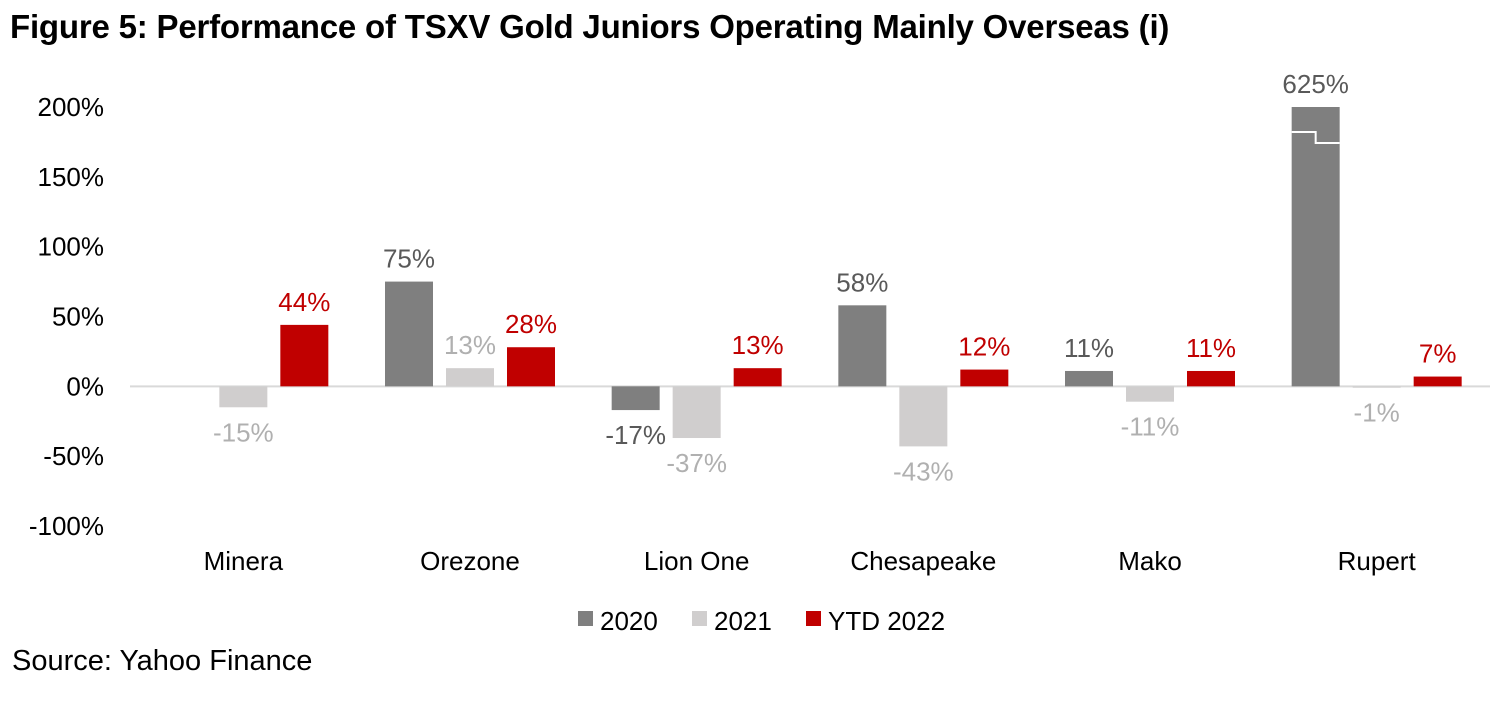  I want to click on data-label: 12%, so click(984, 347).